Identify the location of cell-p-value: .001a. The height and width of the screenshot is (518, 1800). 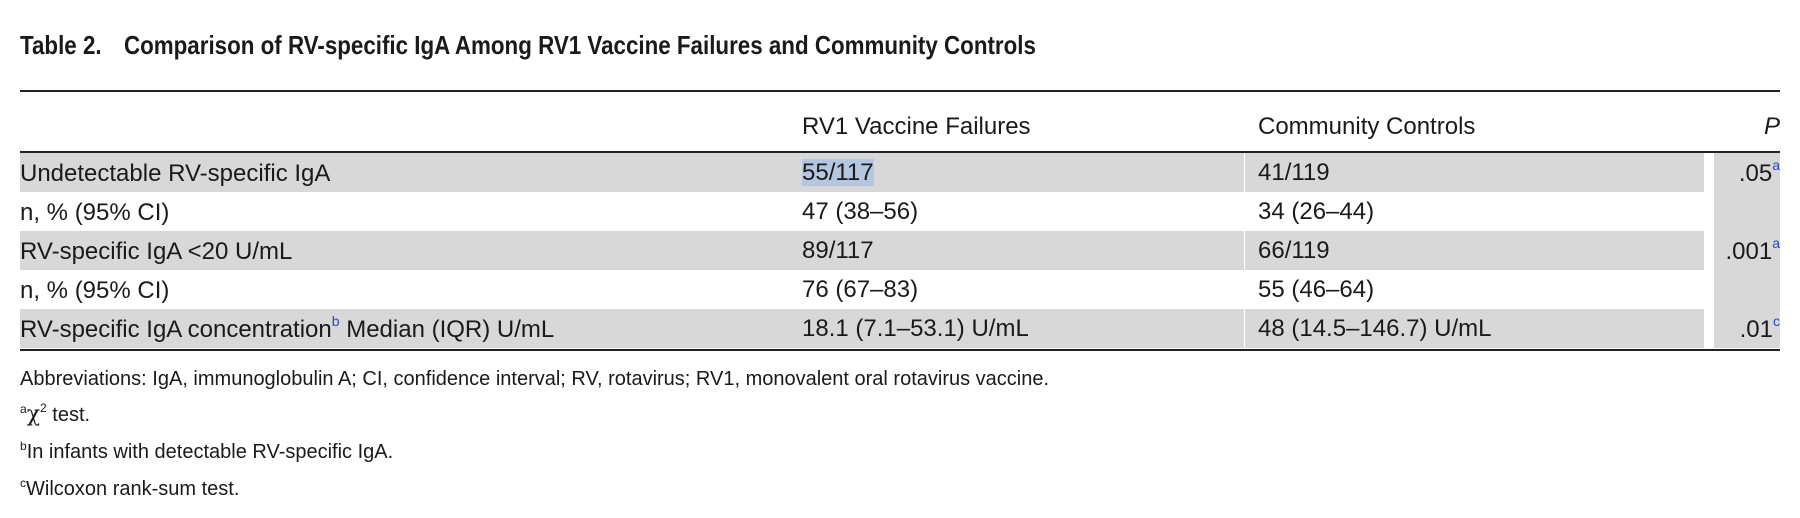
(1752, 250).